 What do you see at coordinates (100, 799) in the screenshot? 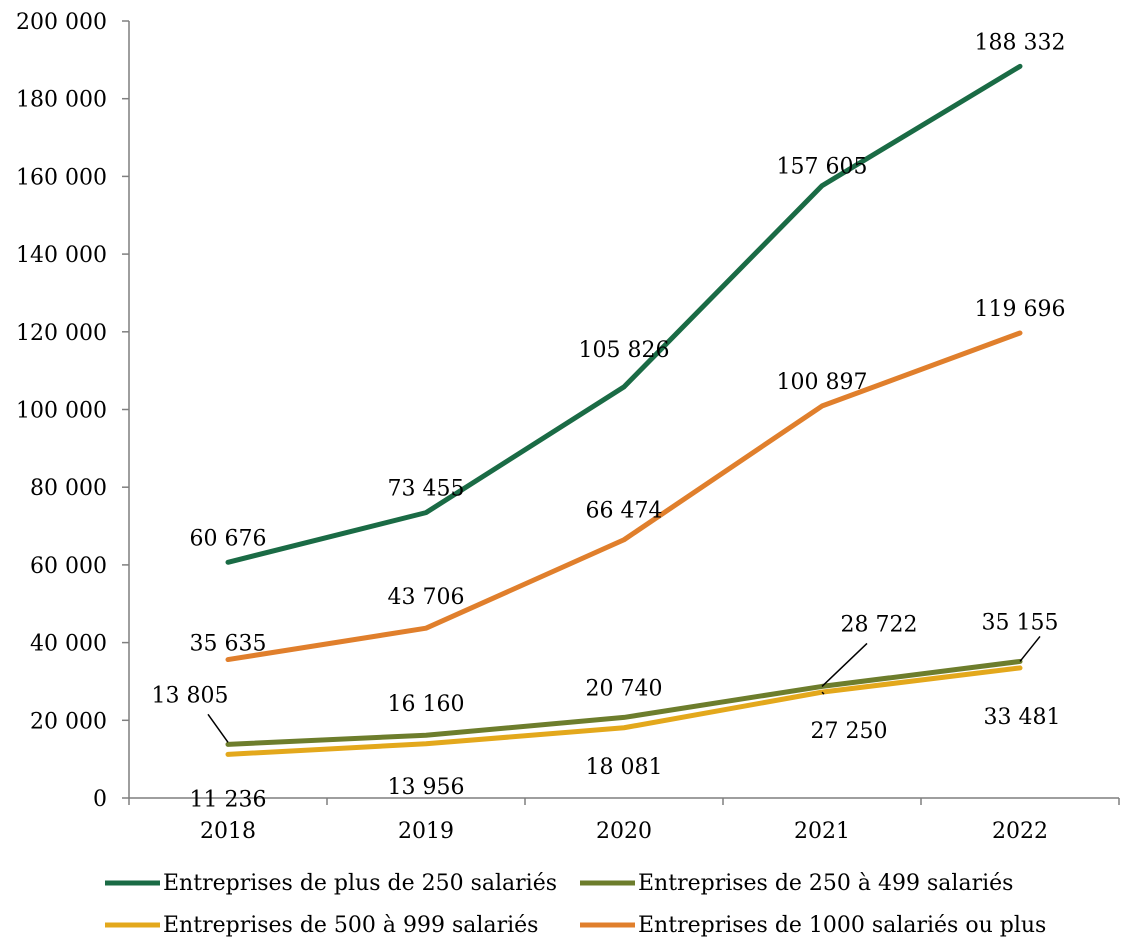
I see `y-tick-label: 0` at bounding box center [100, 799].